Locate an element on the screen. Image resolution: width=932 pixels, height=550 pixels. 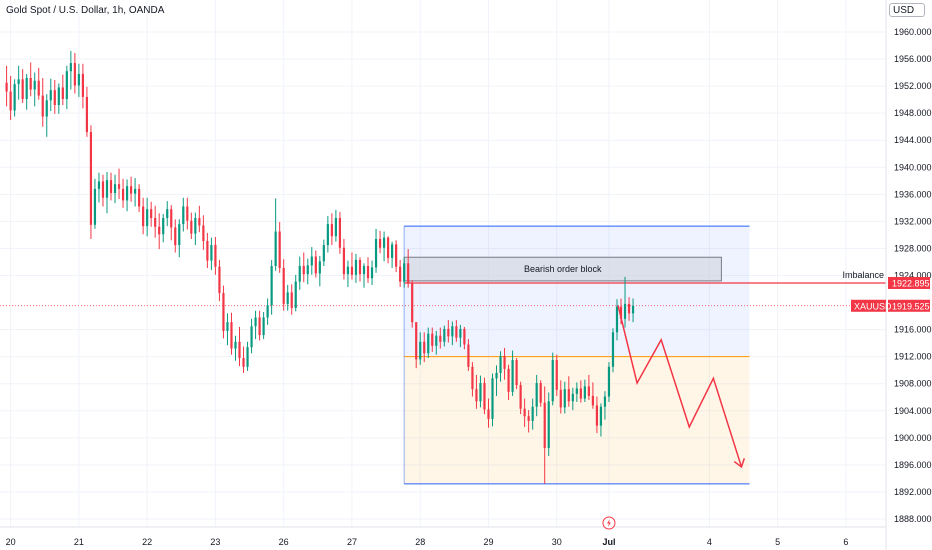
zone-lower is located at coordinates (577, 420).